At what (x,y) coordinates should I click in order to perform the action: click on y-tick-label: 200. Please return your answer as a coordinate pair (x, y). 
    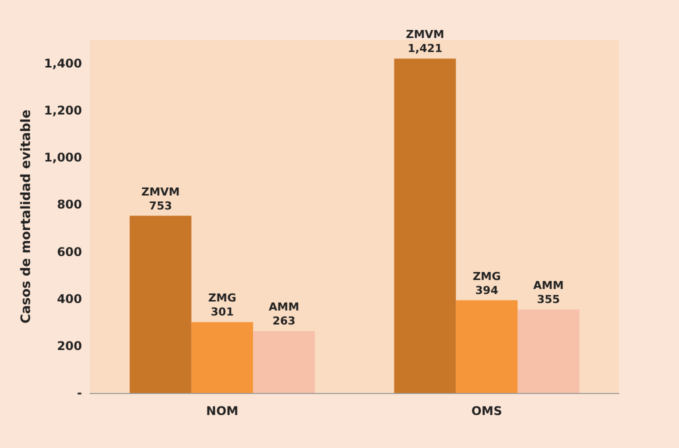
    Looking at the image, I should click on (69, 345).